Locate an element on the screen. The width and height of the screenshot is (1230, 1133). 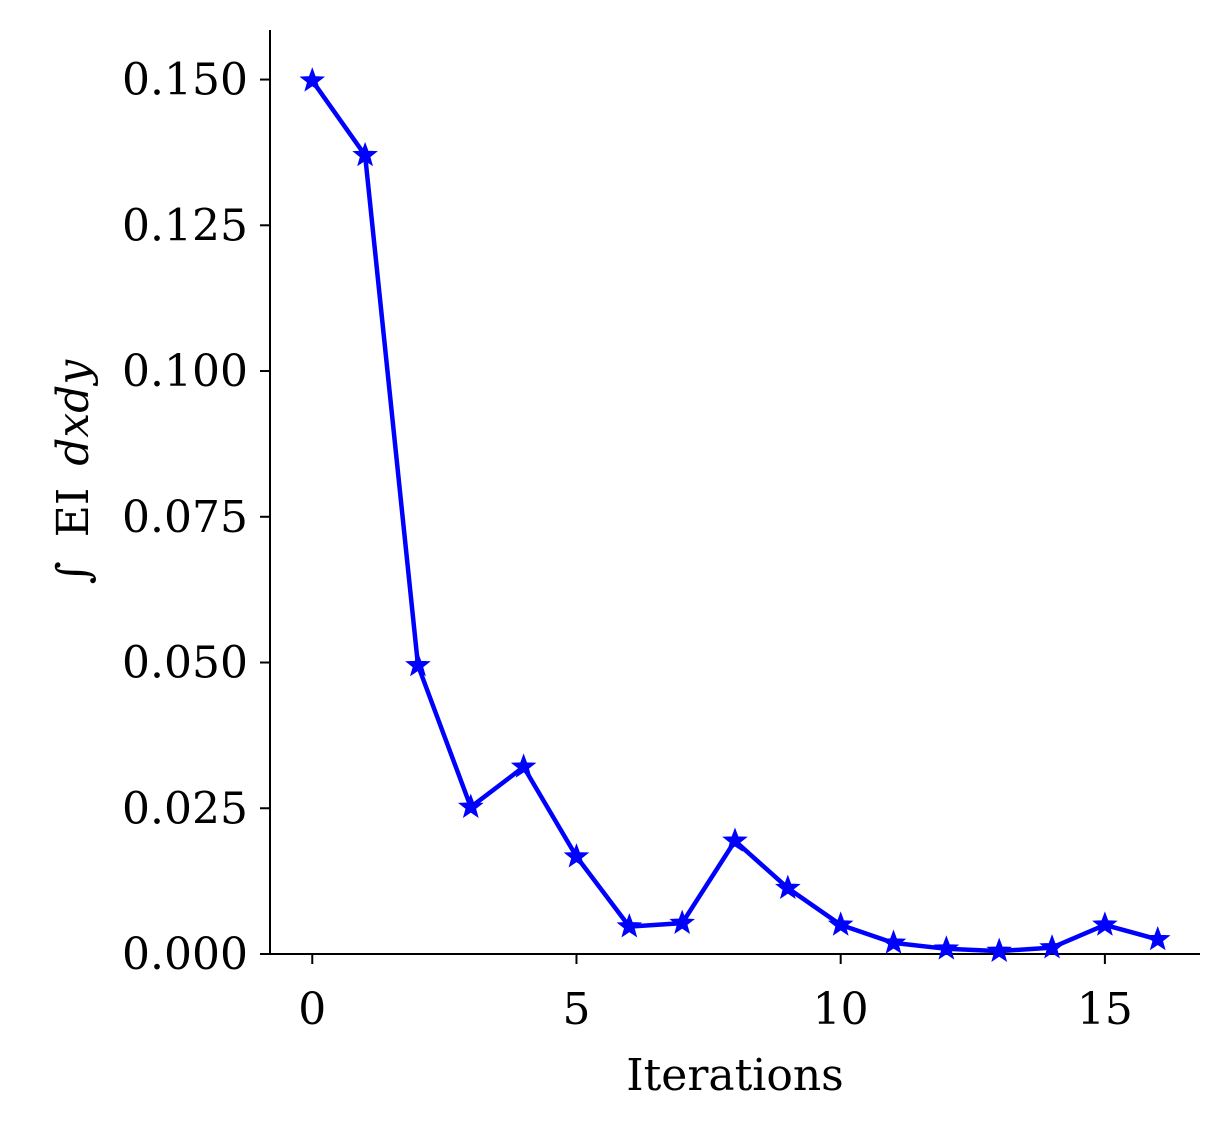
y-axis-label-integral: ∫ is located at coordinates (73, 572).